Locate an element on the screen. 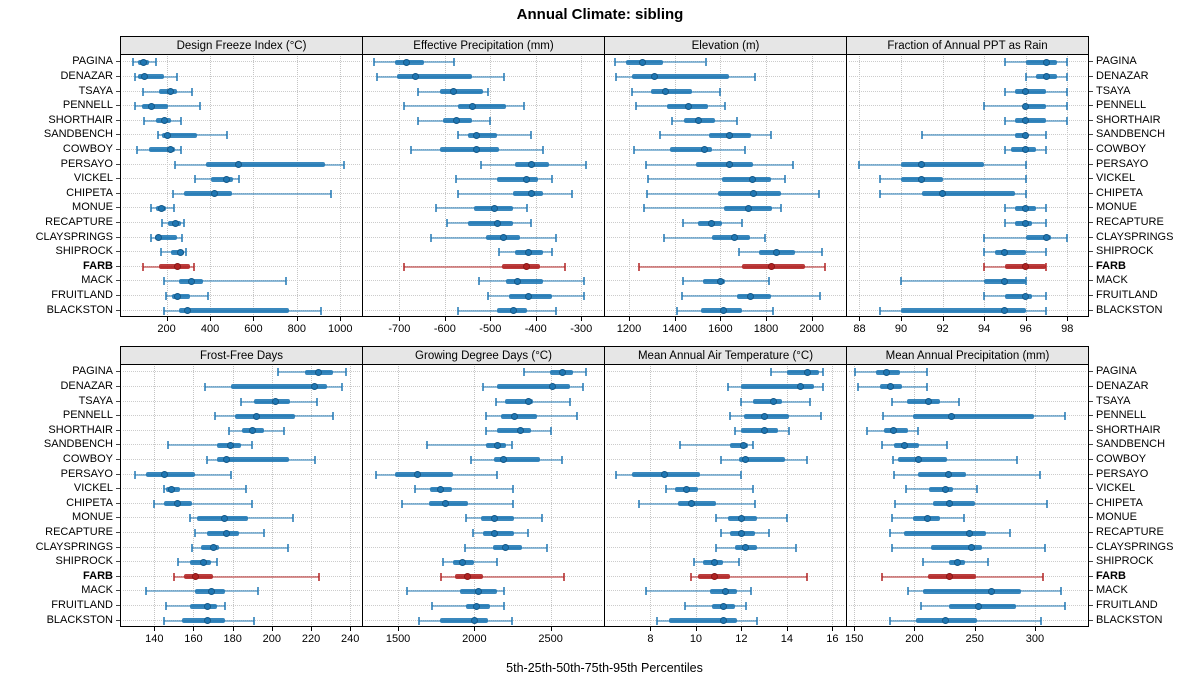 This screenshot has height=700, width=1200. x-axis-tick-label: 160 is located at coordinates (193, 639).